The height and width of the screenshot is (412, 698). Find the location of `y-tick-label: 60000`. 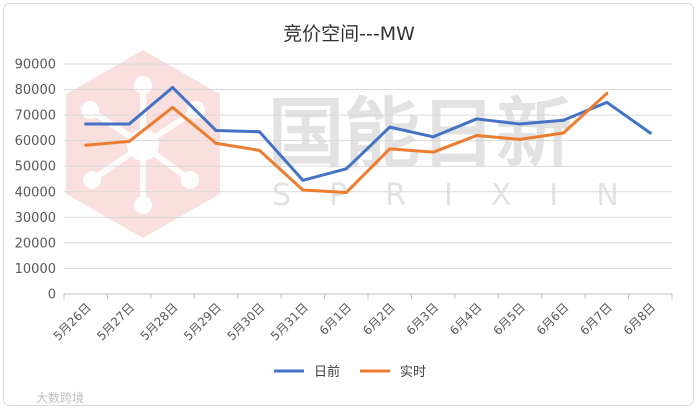

y-tick-label: 60000 is located at coordinates (35, 141).